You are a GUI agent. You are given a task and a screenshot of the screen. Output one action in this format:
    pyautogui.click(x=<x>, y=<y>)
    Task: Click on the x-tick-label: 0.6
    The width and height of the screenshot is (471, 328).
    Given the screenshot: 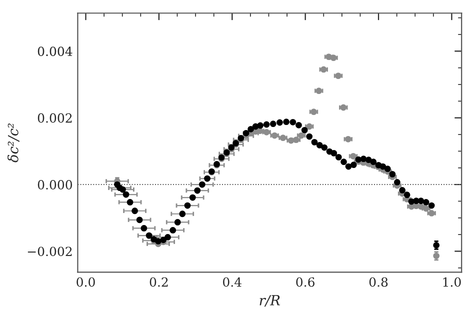 What is the action you would take?
    pyautogui.click(x=305, y=282)
    